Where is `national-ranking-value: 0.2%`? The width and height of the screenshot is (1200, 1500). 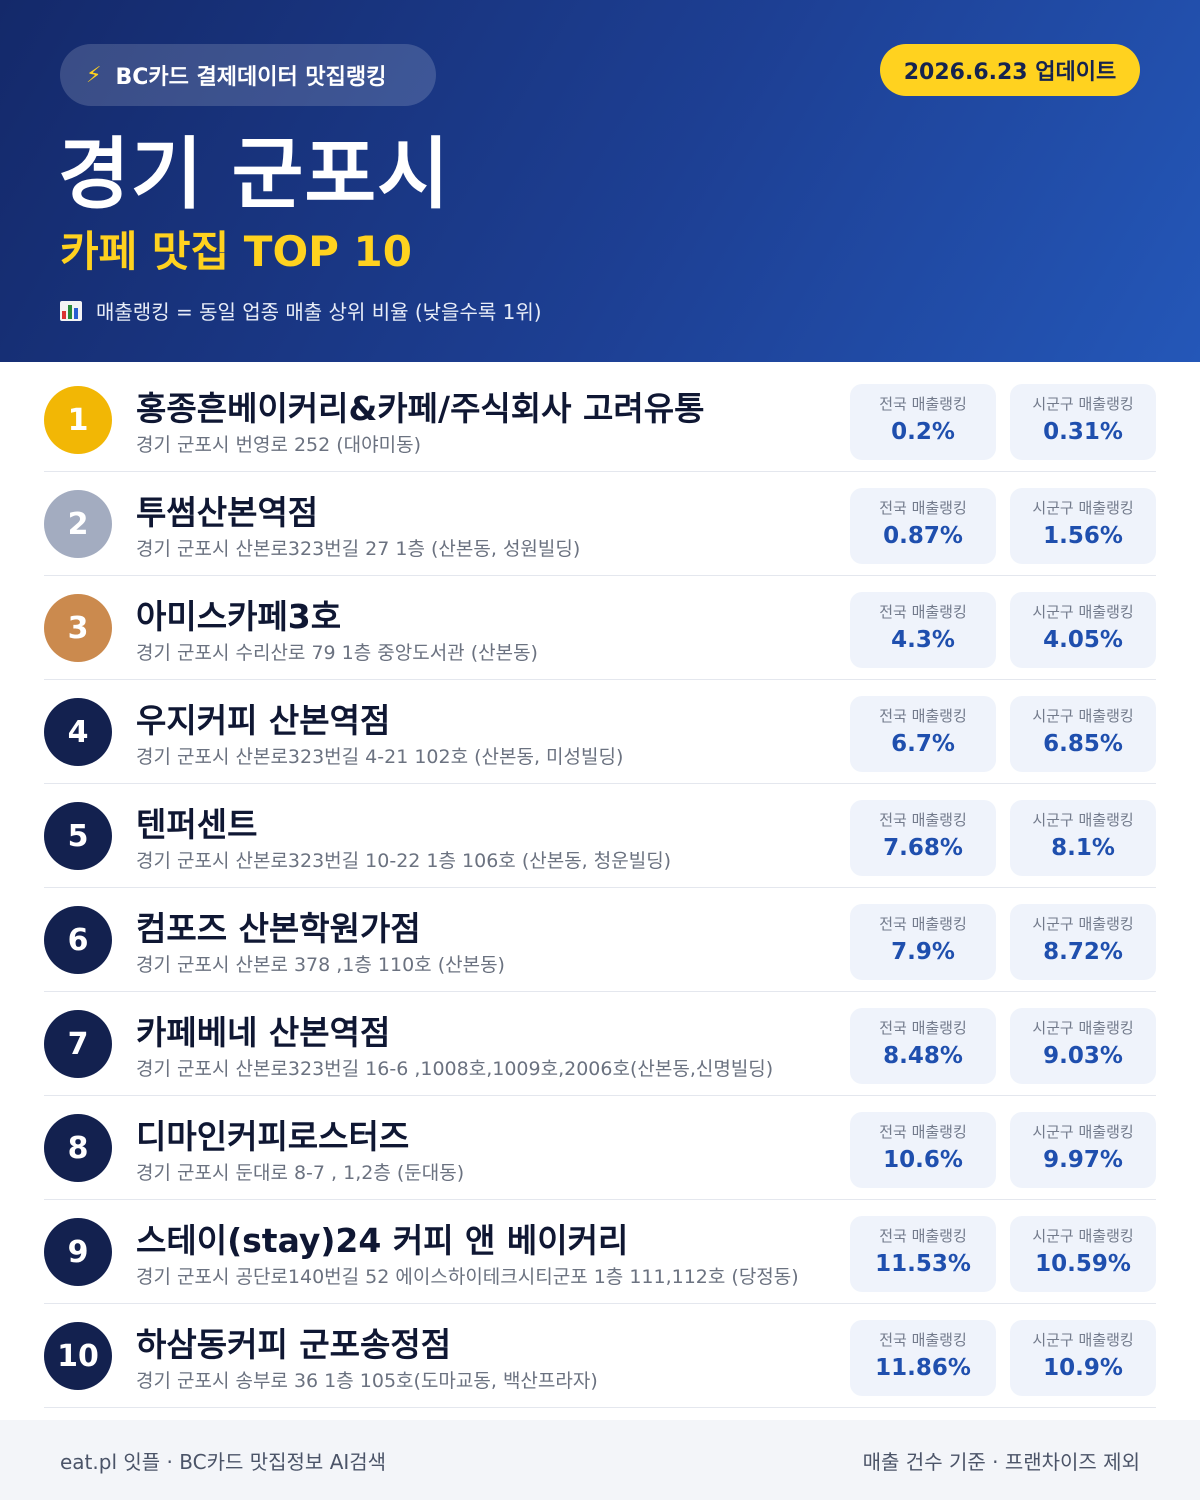
national-ranking-value: 0.2% is located at coordinates (923, 432).